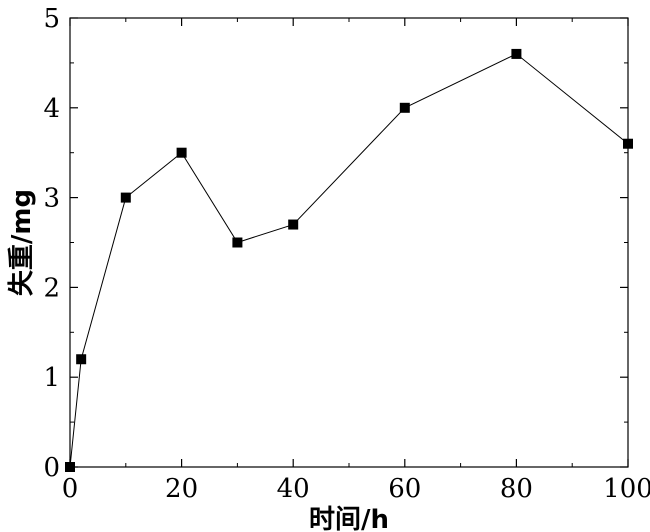  What do you see at coordinates (626, 489) in the screenshot?
I see `x-tick-label: 100` at bounding box center [626, 489].